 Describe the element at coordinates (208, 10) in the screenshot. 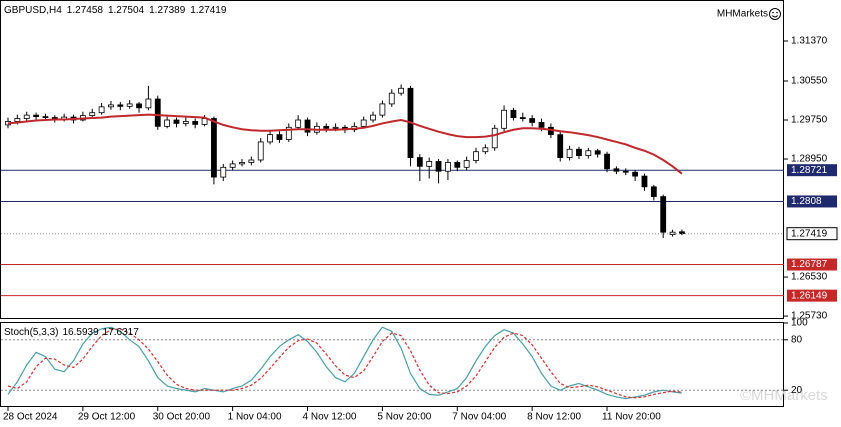

I see `header-ohlc: 1.27419` at that location.